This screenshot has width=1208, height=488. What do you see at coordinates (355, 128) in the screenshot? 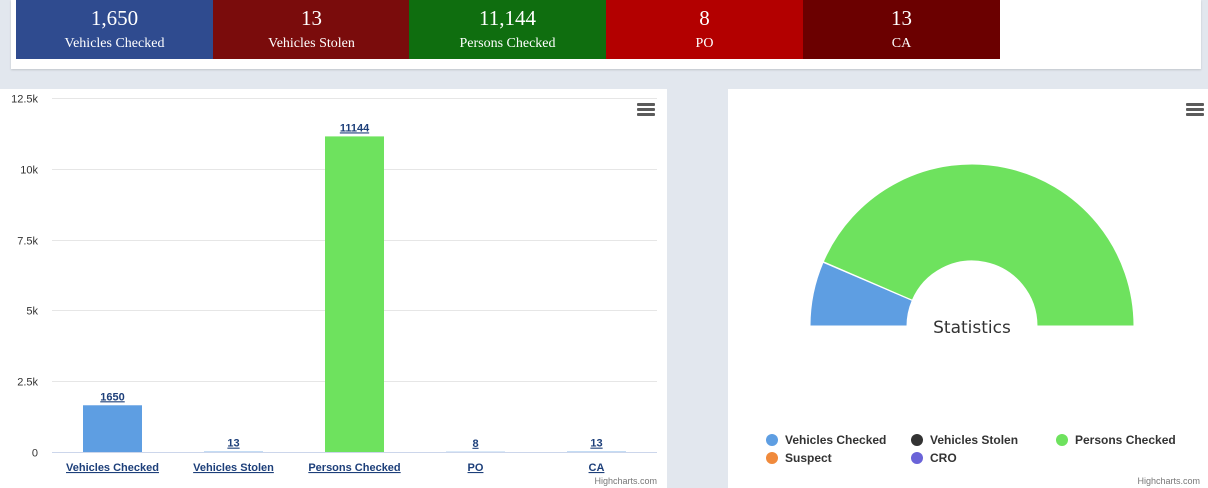
I see `data-label: 11144` at bounding box center [355, 128].